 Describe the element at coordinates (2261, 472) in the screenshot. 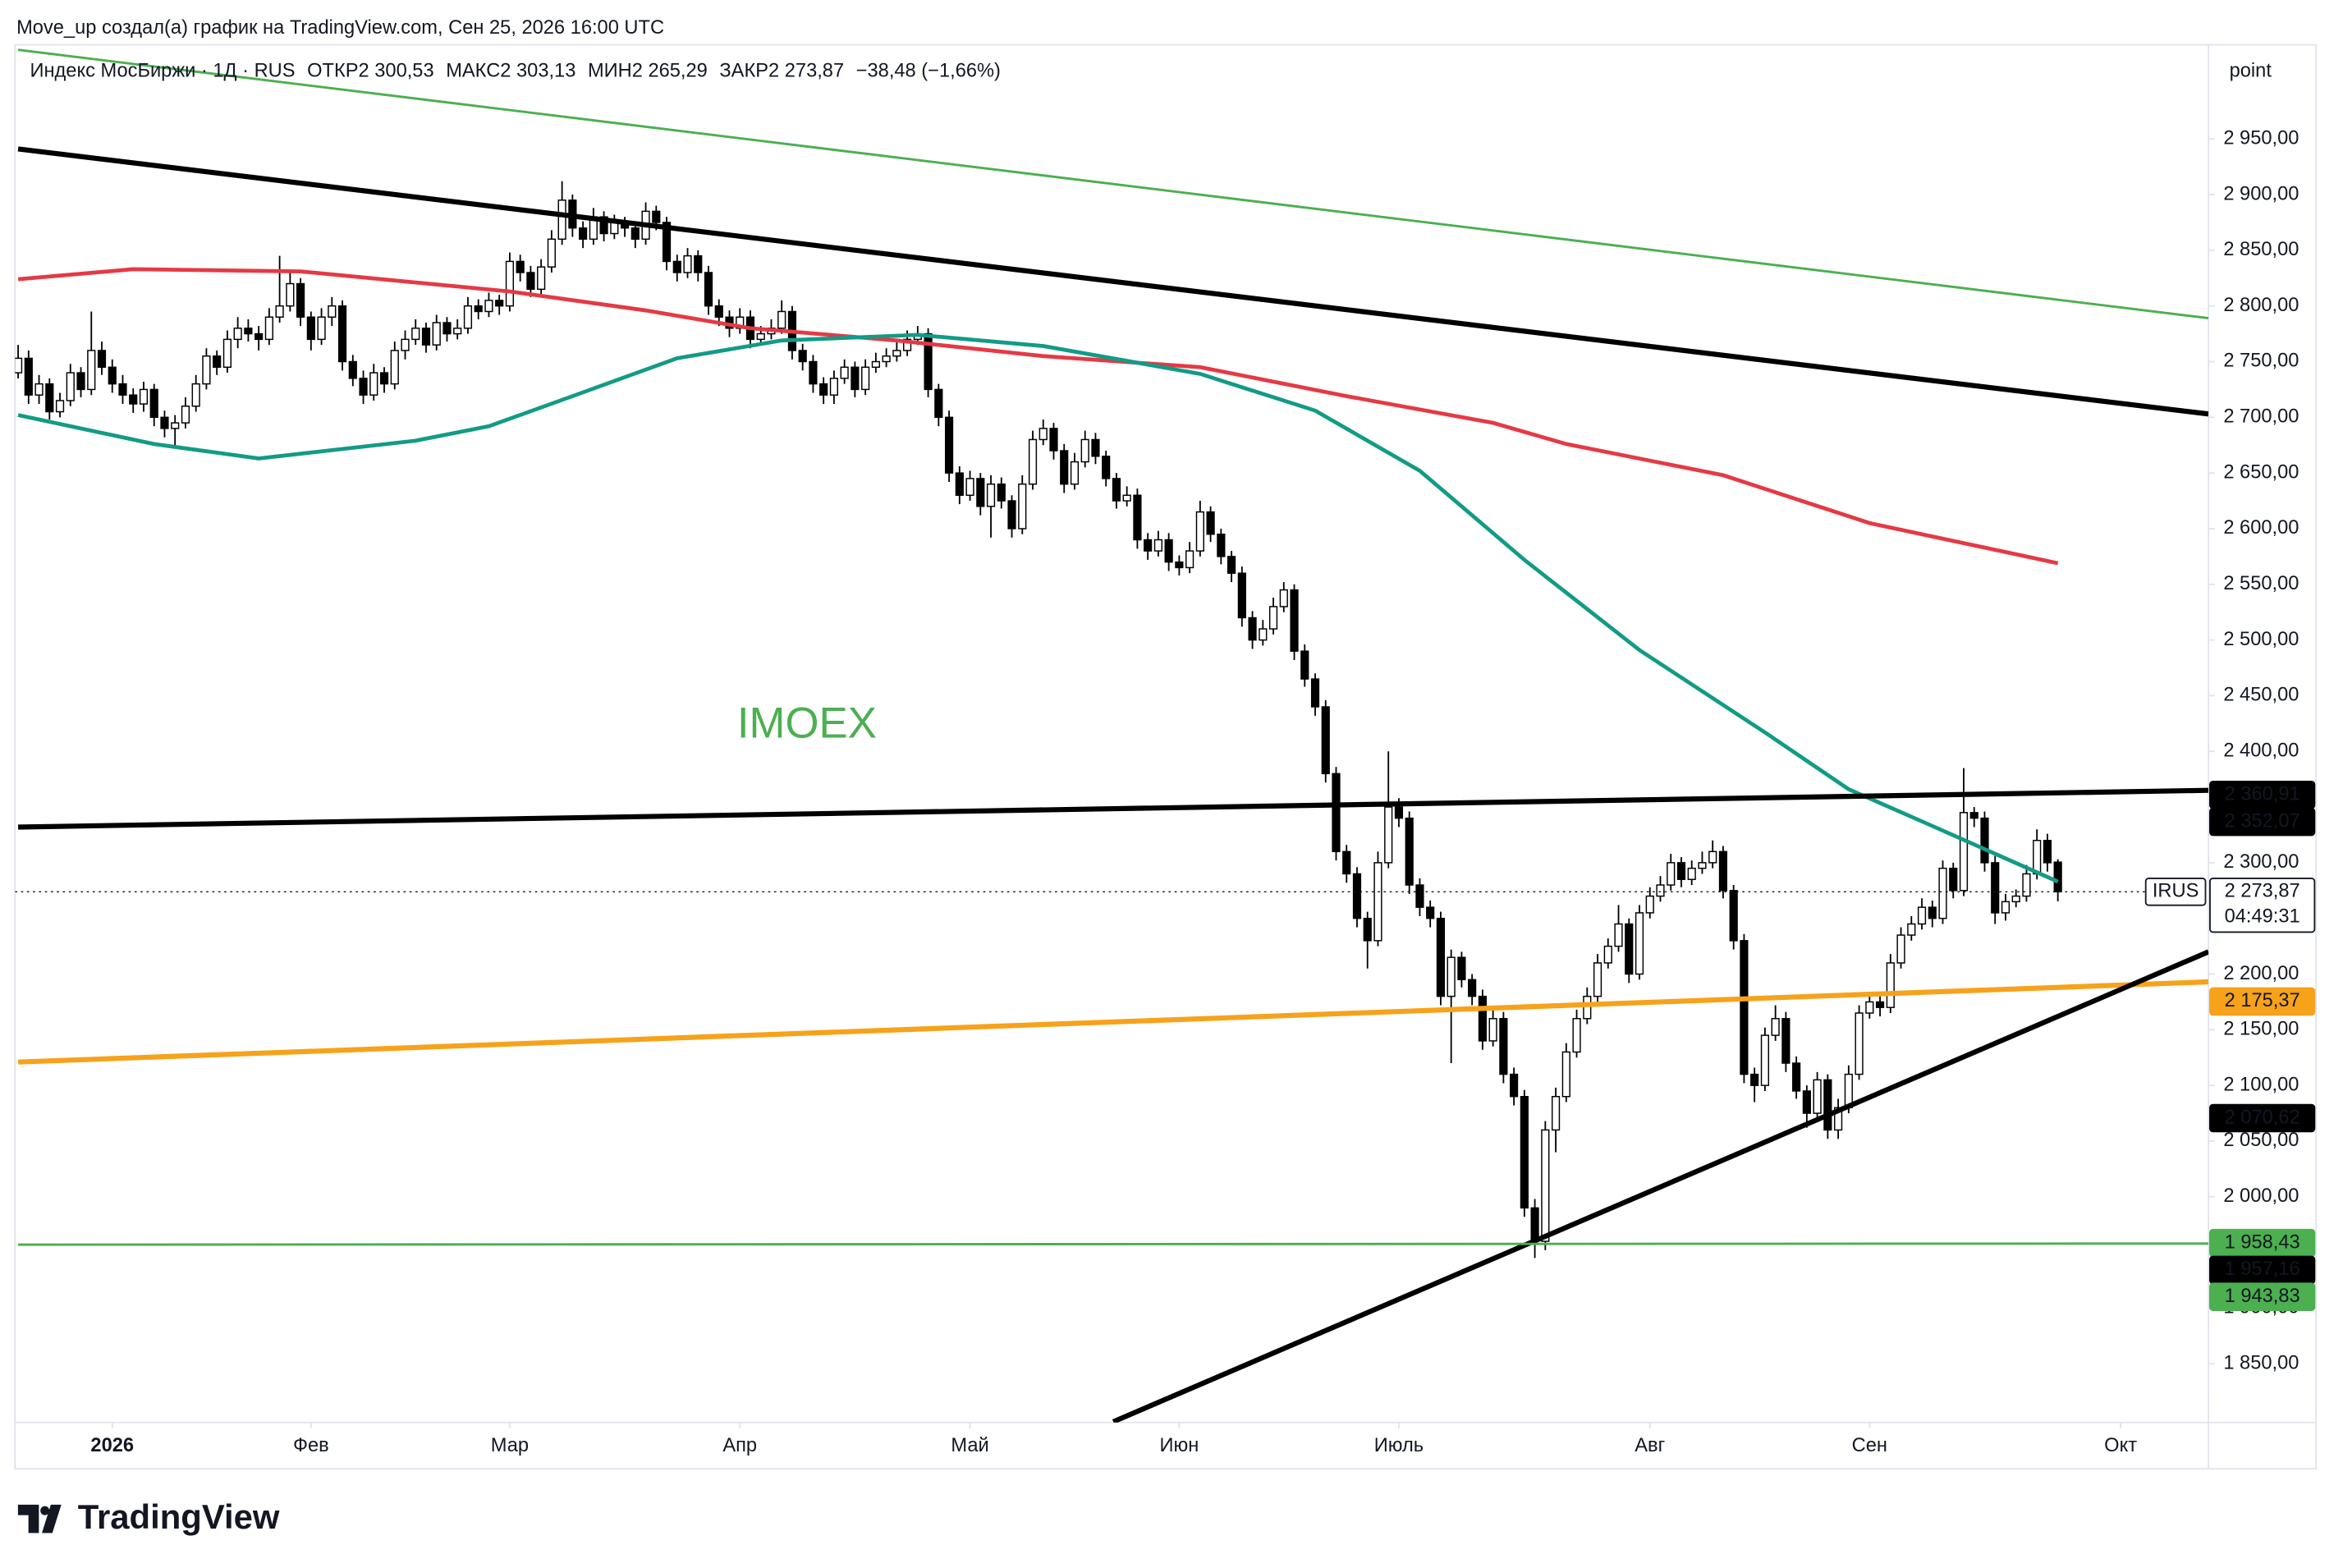

I see `y-tick-label: 2 650,00` at that location.